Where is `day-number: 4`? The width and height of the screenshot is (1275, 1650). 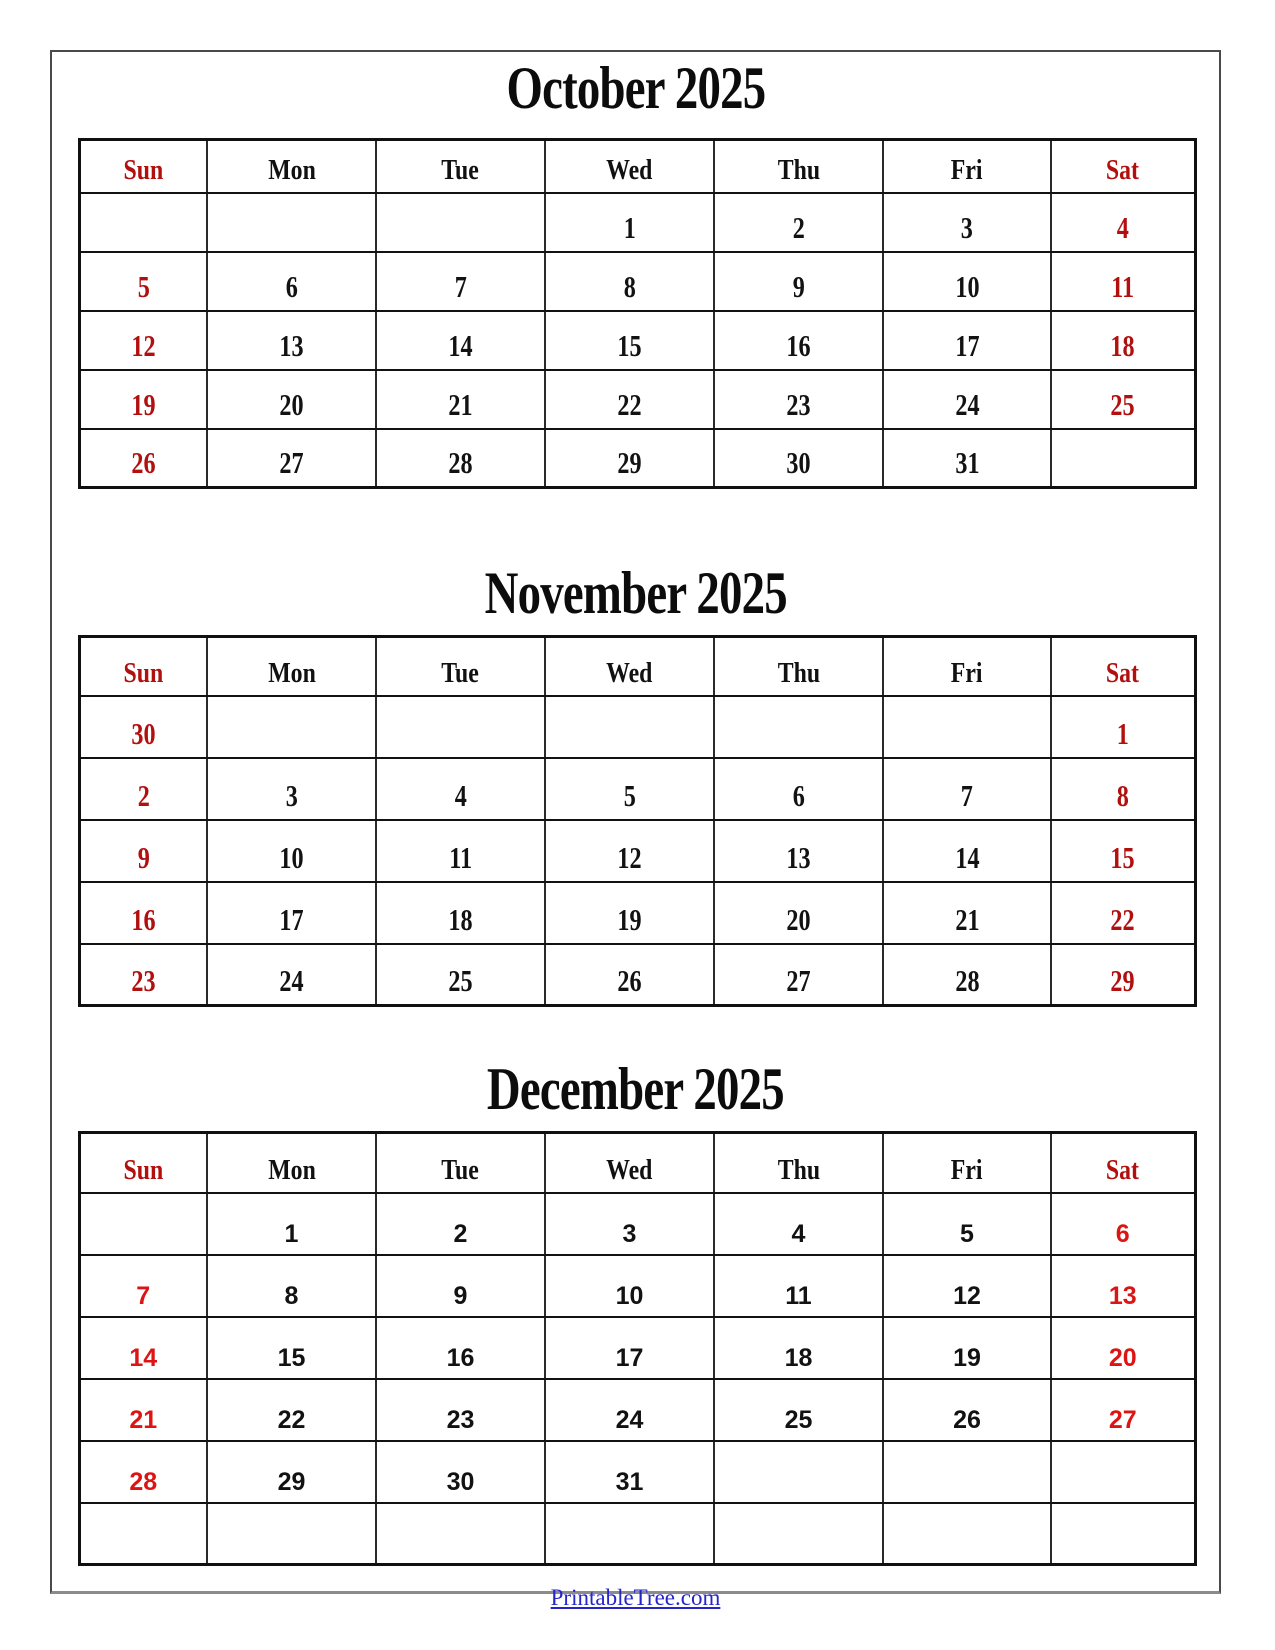 day-number: 4 is located at coordinates (798, 1233).